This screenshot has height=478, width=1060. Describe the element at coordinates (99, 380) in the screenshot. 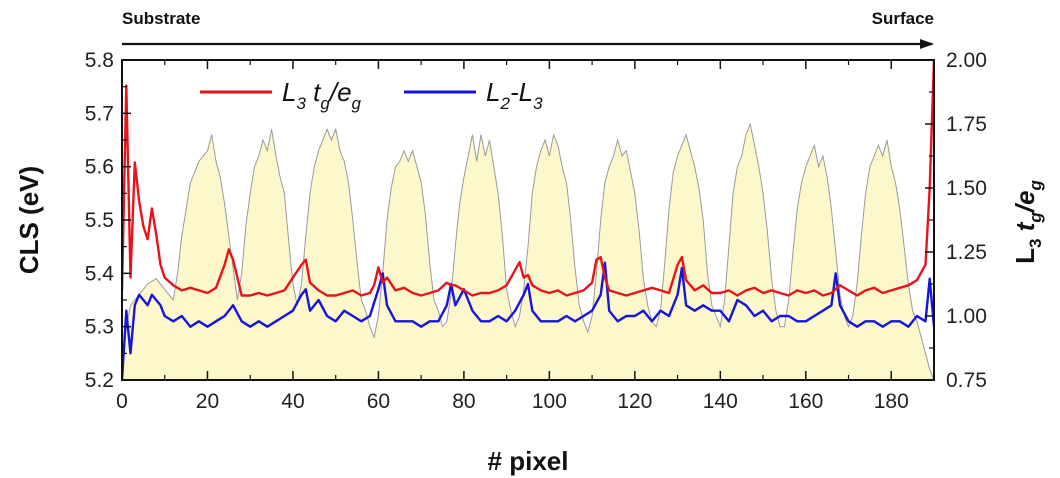

I see `y-tick-label: 5.2` at that location.